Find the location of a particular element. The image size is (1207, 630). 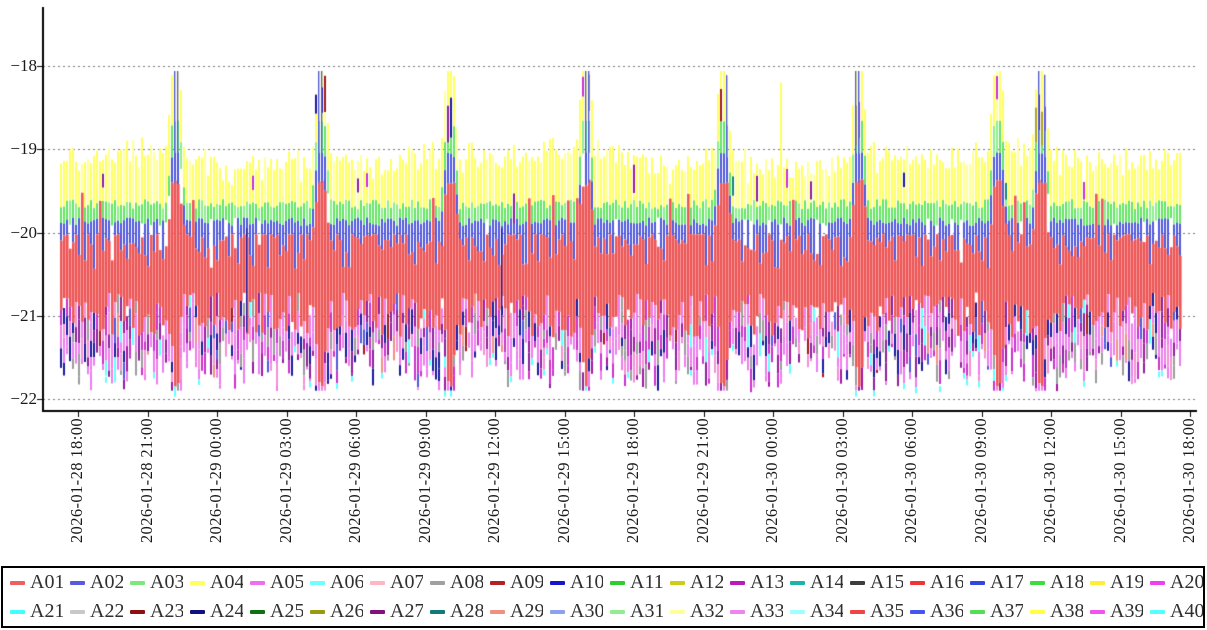

legend-item-A11: A11 is located at coordinates (633, 582).